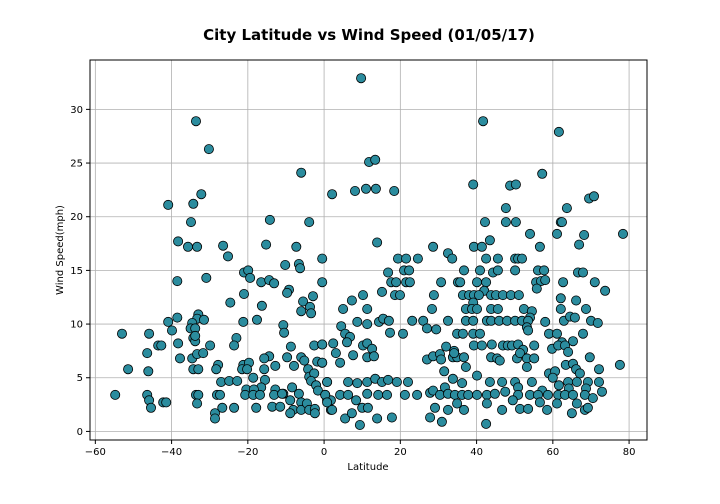 This screenshot has height=504, width=720. What do you see at coordinates (367, 467) in the screenshot?
I see `x-axis-label: Latitude` at bounding box center [367, 467].